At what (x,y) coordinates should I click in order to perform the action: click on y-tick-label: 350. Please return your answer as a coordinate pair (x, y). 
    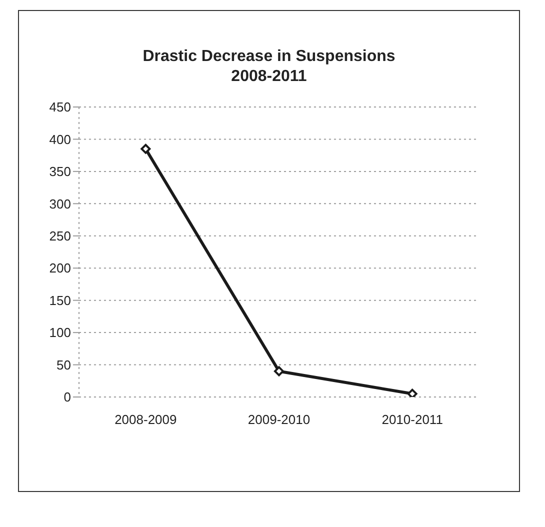
    Looking at the image, I should click on (60, 172).